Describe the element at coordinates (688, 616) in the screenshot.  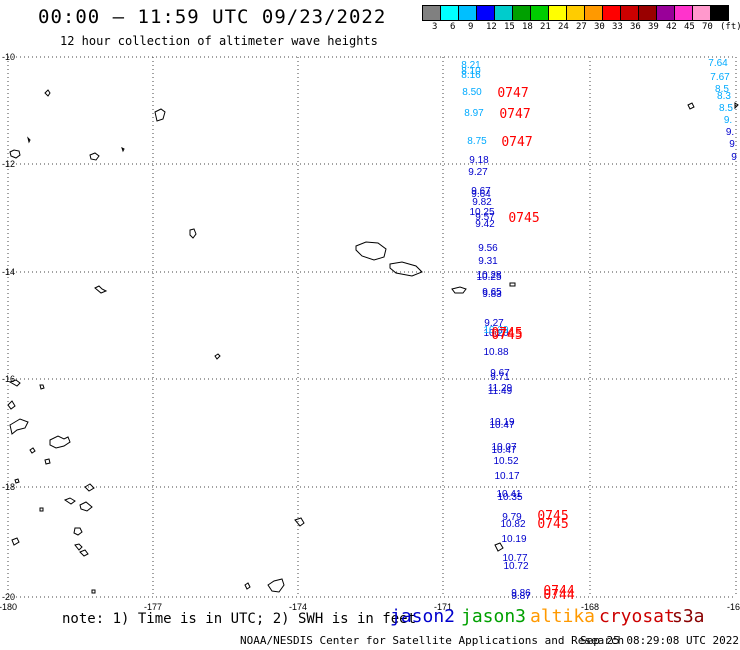
I see `satellite-s3a: s3a` at that location.